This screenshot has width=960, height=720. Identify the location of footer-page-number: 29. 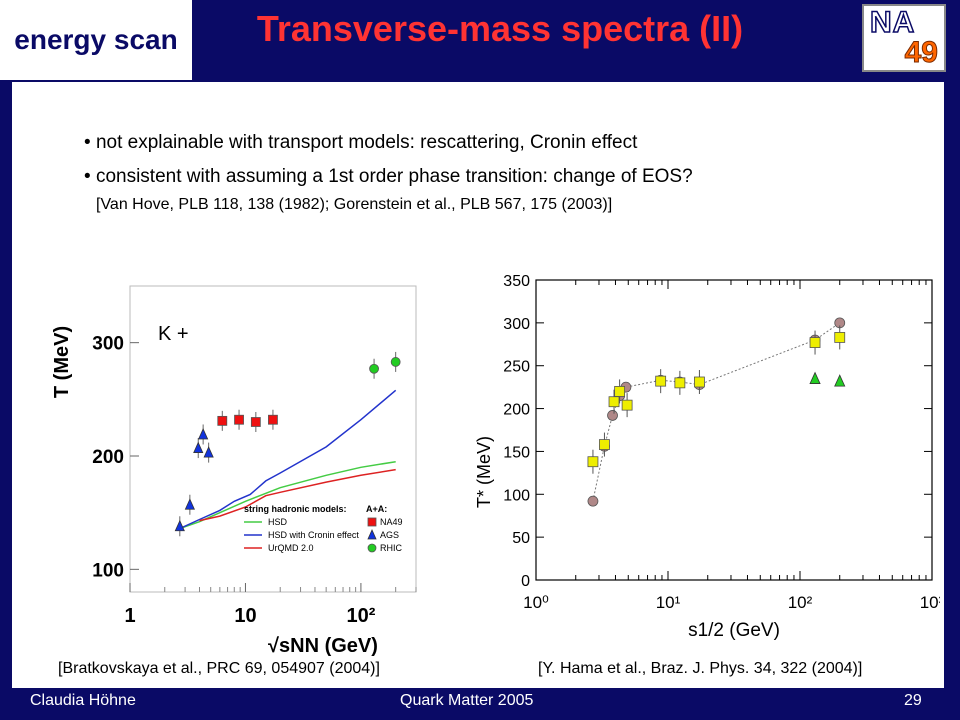
(913, 700).